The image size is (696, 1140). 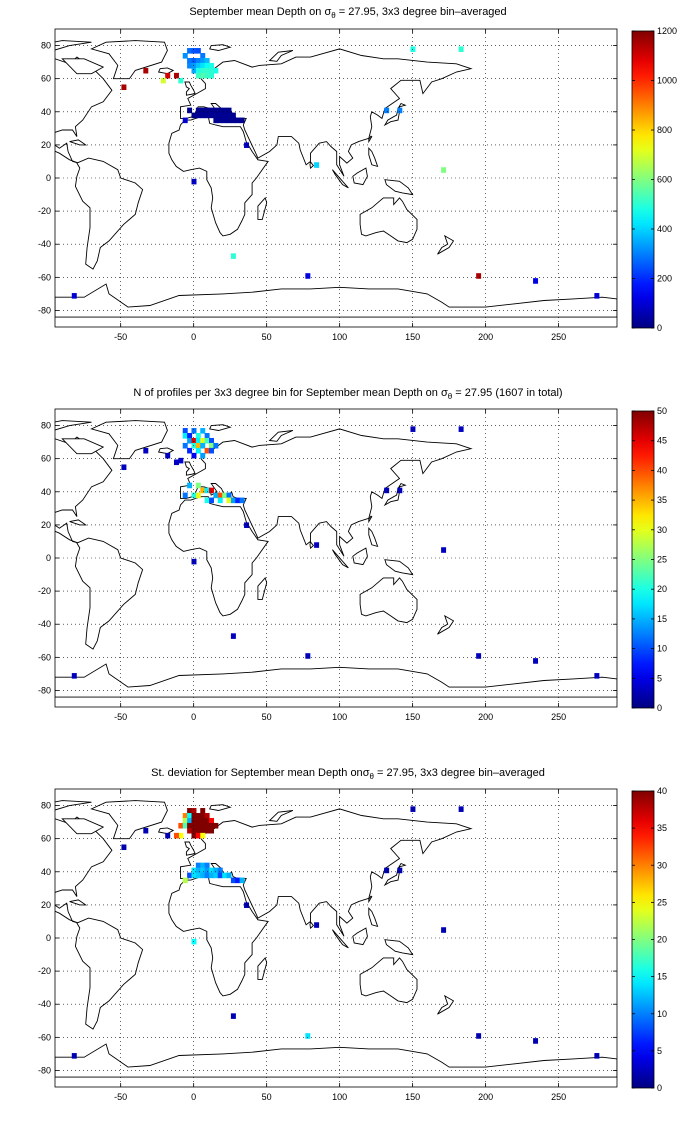 I want to click on colorbar-ticks: 0 200 400 600 800 1000 1200, so click(x=654, y=179).